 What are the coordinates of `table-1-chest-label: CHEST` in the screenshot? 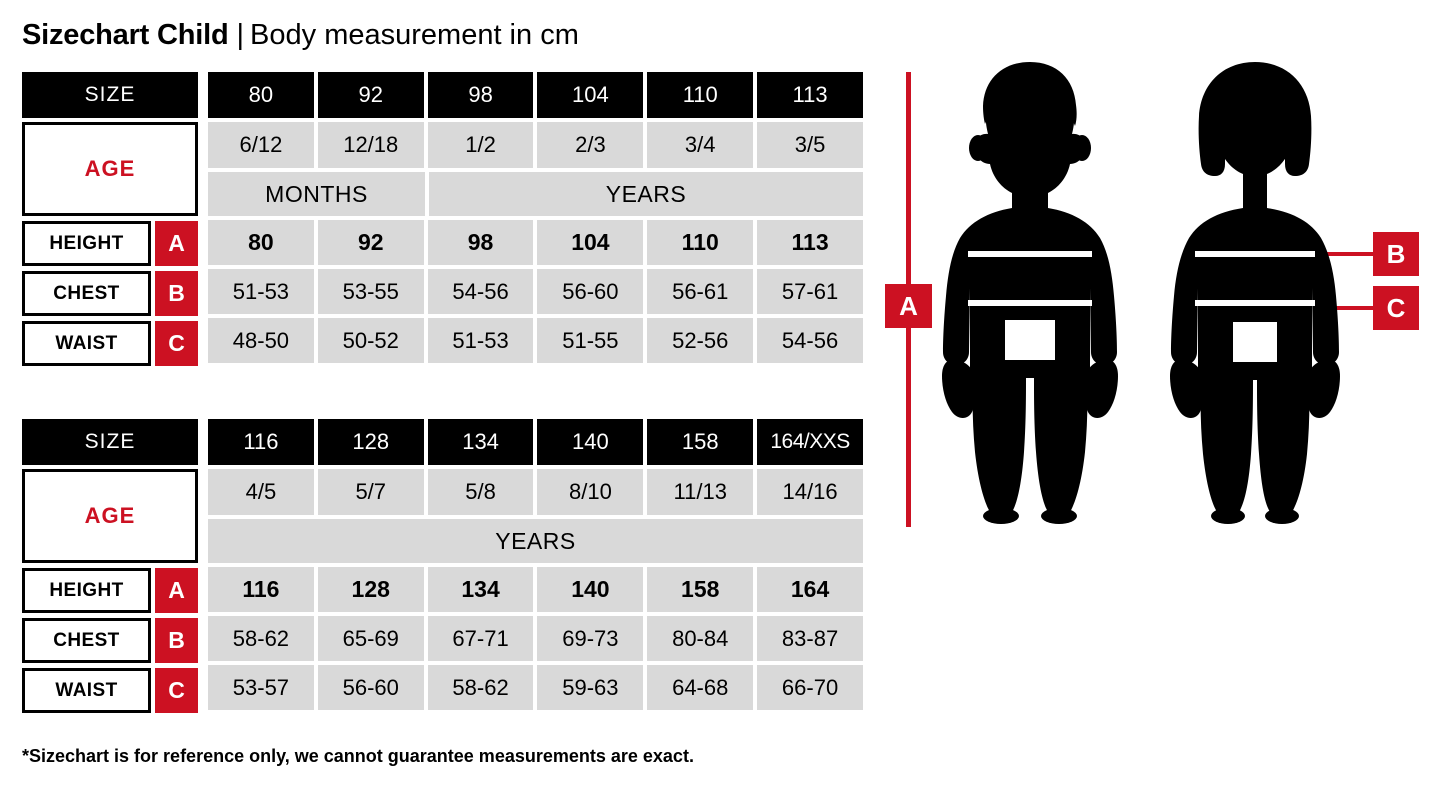 It's located at (86, 293).